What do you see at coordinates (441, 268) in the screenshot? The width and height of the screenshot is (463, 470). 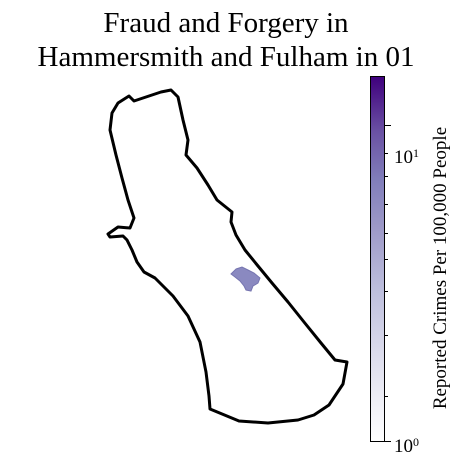 I see `colorbar-label: Reported Crimes Per 100,000 People` at bounding box center [441, 268].